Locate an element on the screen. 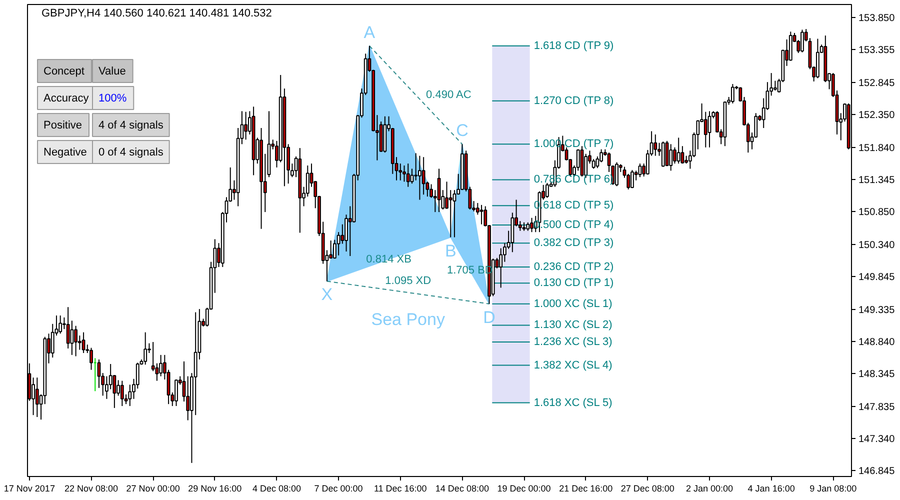  x-tick-label: 27 Nov 00:00 is located at coordinates (153, 489).